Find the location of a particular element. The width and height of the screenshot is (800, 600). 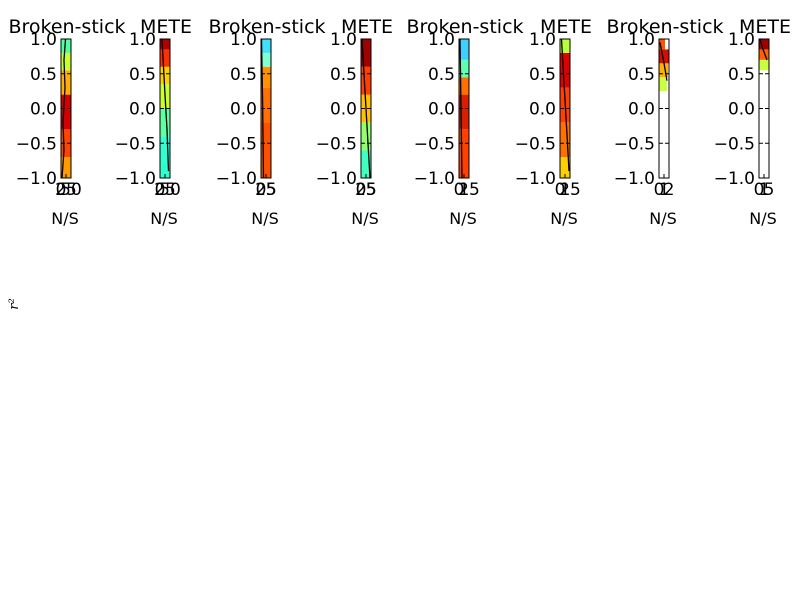

shared-y-axis-label: r² is located at coordinates (14, 303).